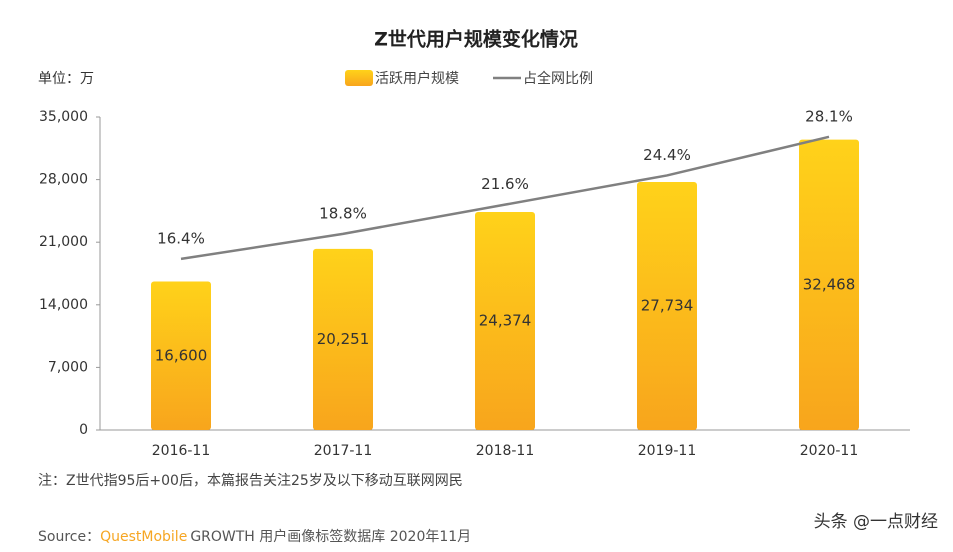 This screenshot has height=552, width=953. I want to click on unit-label: 单位：万, so click(66, 79).